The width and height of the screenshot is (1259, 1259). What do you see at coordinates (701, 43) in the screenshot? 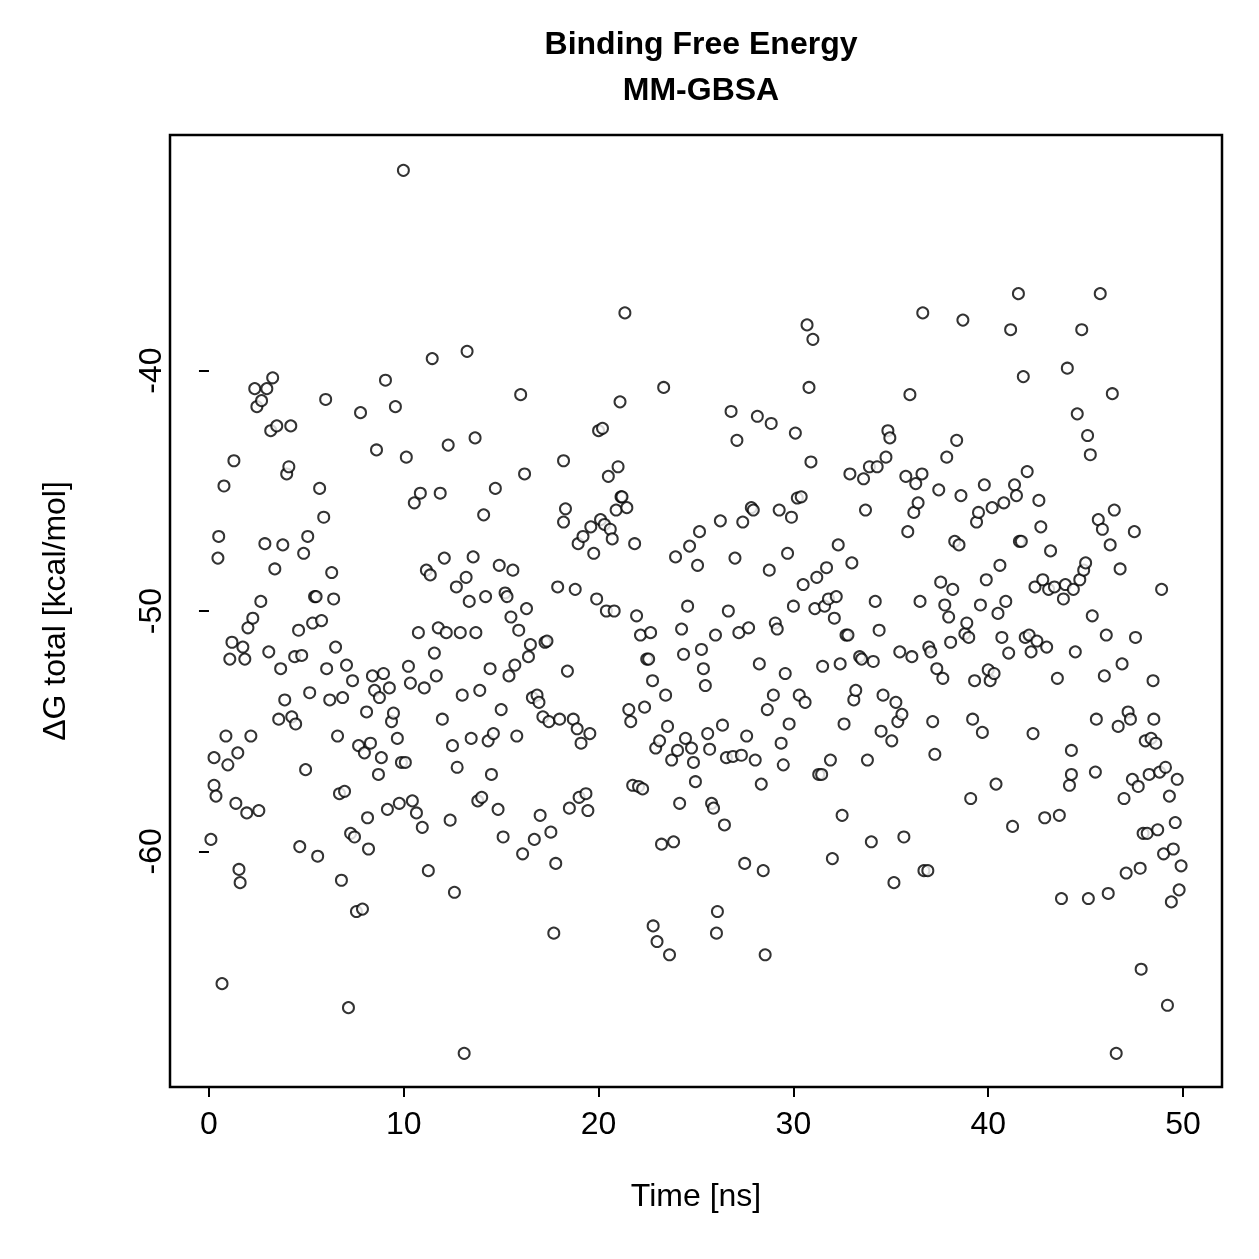
I see `chart-title: Binding Free Energy` at bounding box center [701, 43].